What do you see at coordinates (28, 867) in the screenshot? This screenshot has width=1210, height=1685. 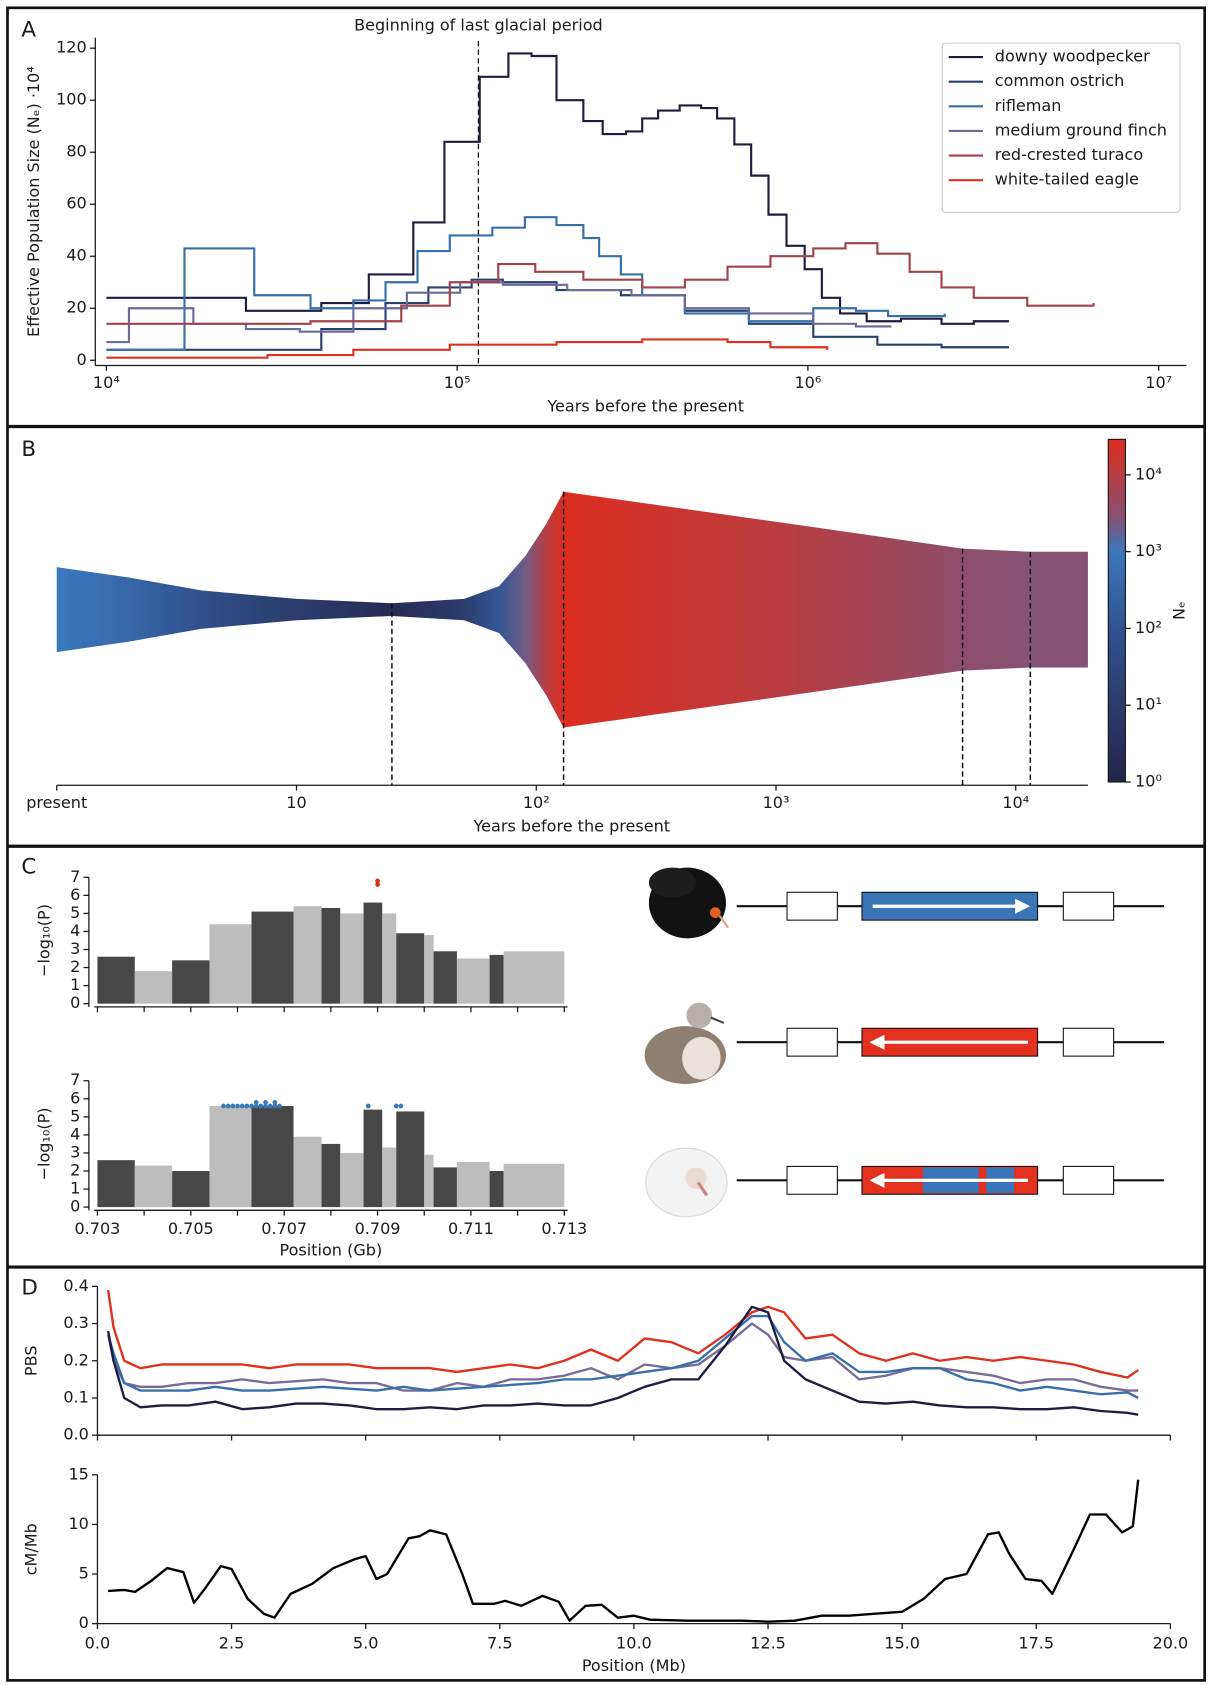 I see `panel-label: C` at bounding box center [28, 867].